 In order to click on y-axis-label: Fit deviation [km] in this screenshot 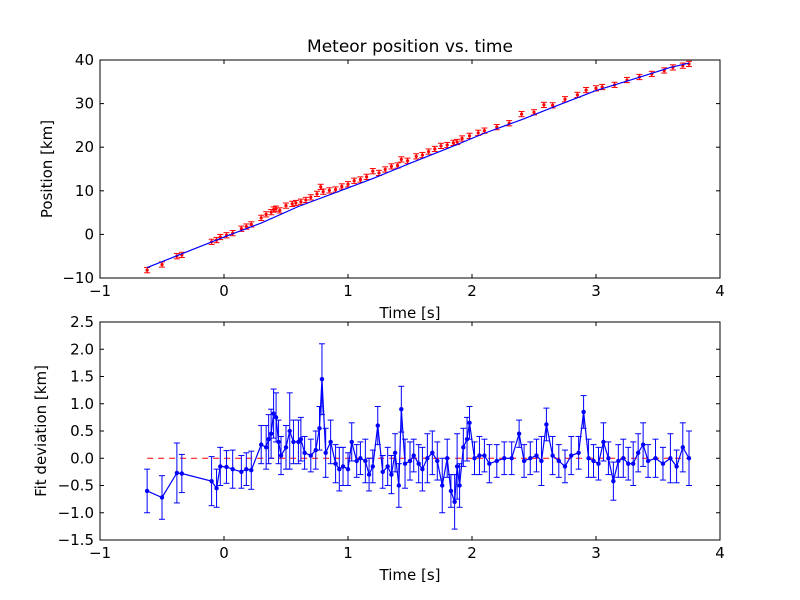, I will do `click(41, 431)`.